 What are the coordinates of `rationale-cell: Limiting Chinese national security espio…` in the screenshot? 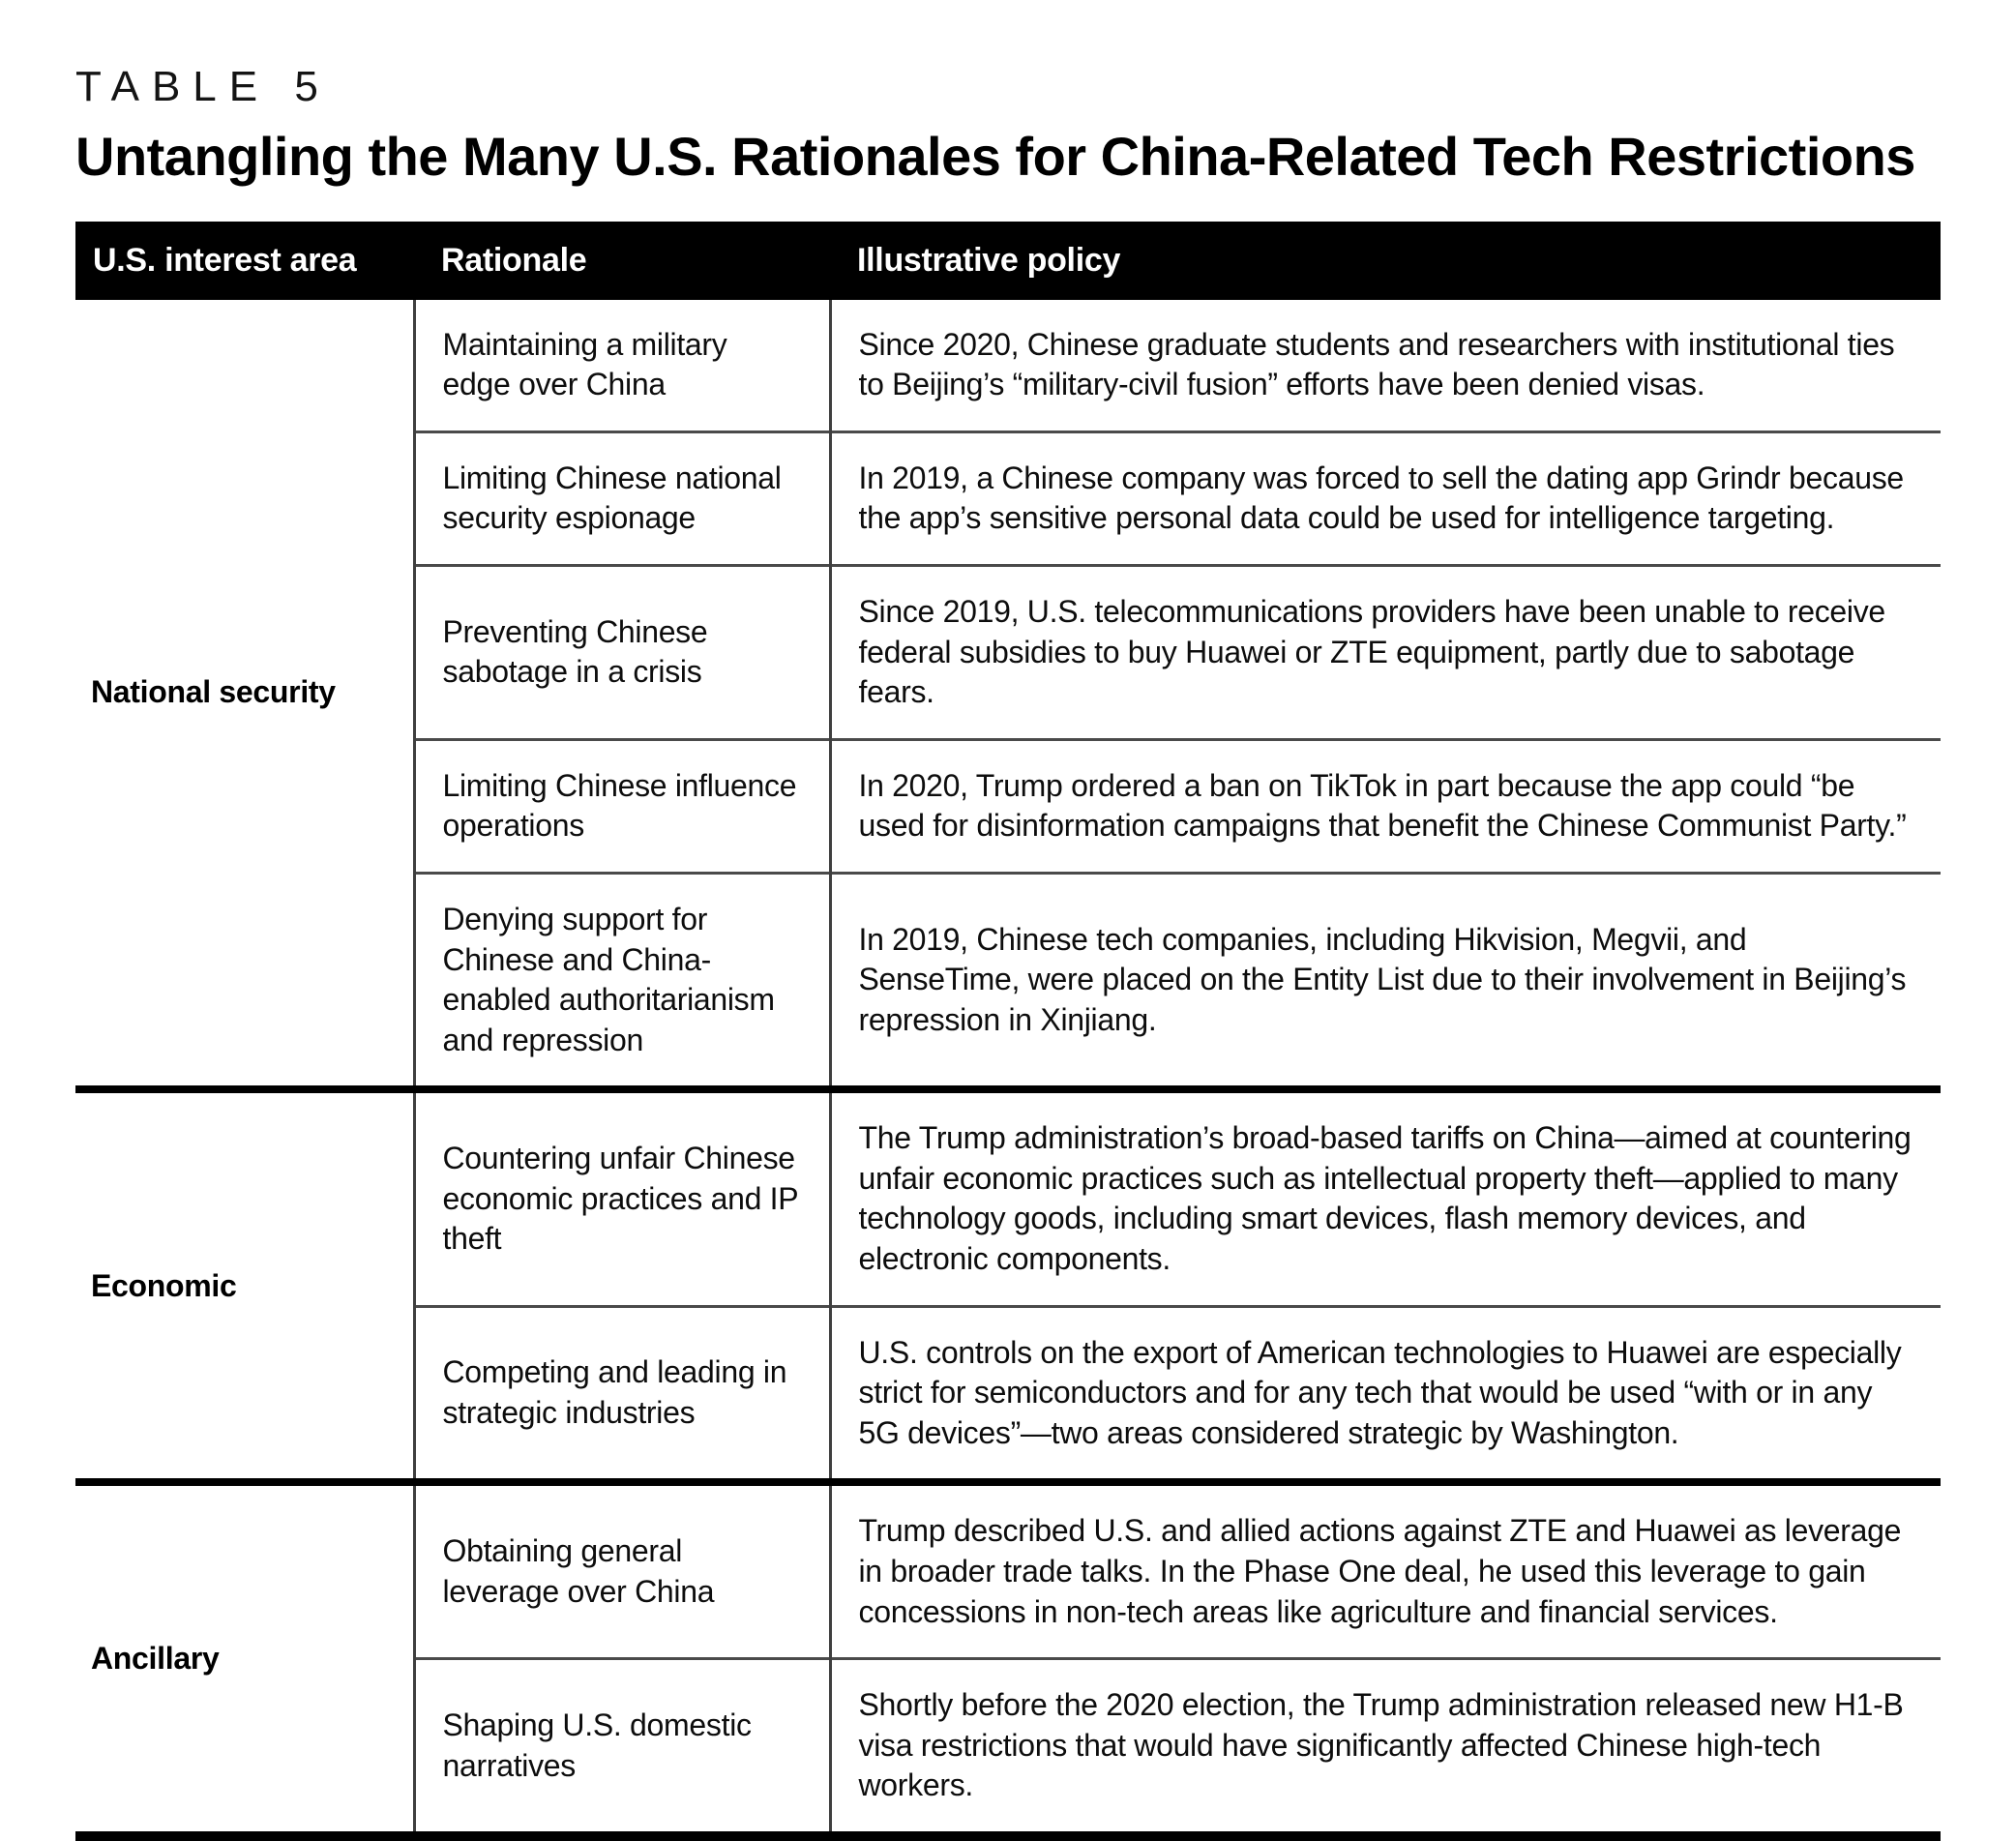 It's located at (621, 498).